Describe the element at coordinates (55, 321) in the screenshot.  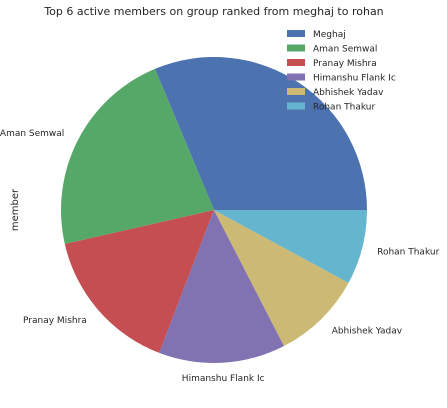
I see `slice-label-pranay-mishra: Pranay Mishra` at that location.